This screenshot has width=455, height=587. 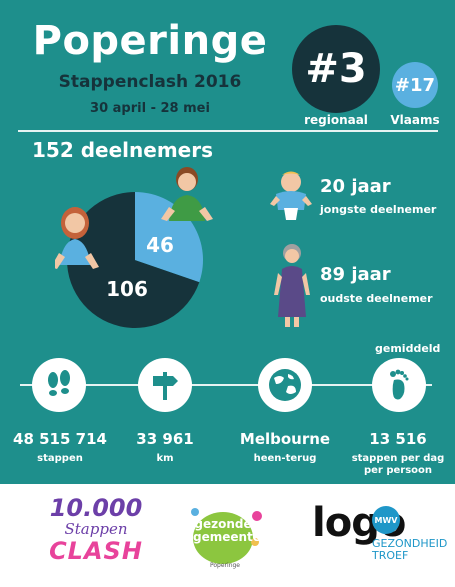 I want to click on header-divider, so click(x=228, y=131).